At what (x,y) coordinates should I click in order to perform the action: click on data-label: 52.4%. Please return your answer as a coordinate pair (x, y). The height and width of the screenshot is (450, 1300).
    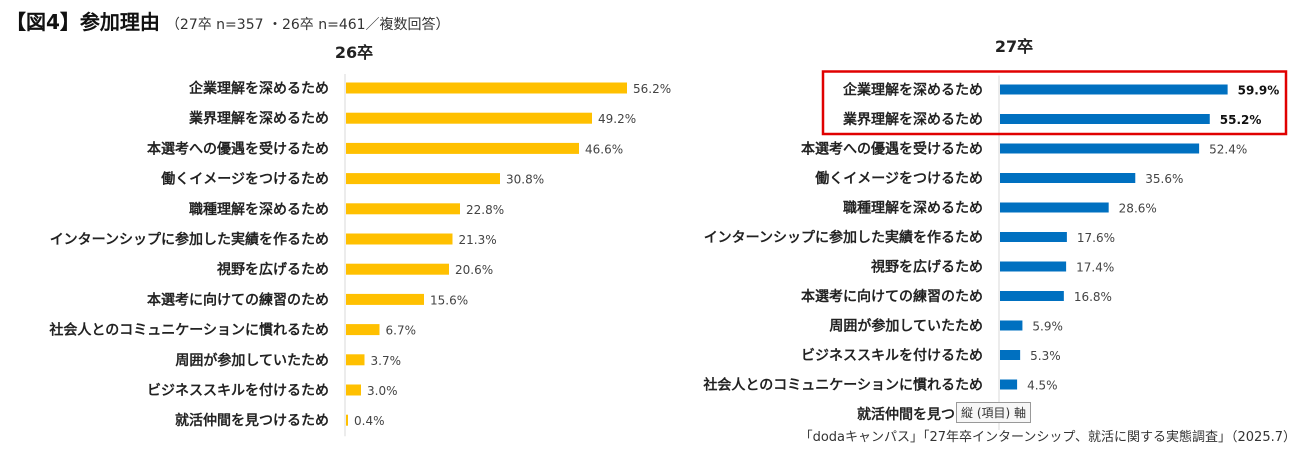
    Looking at the image, I should click on (1228, 150).